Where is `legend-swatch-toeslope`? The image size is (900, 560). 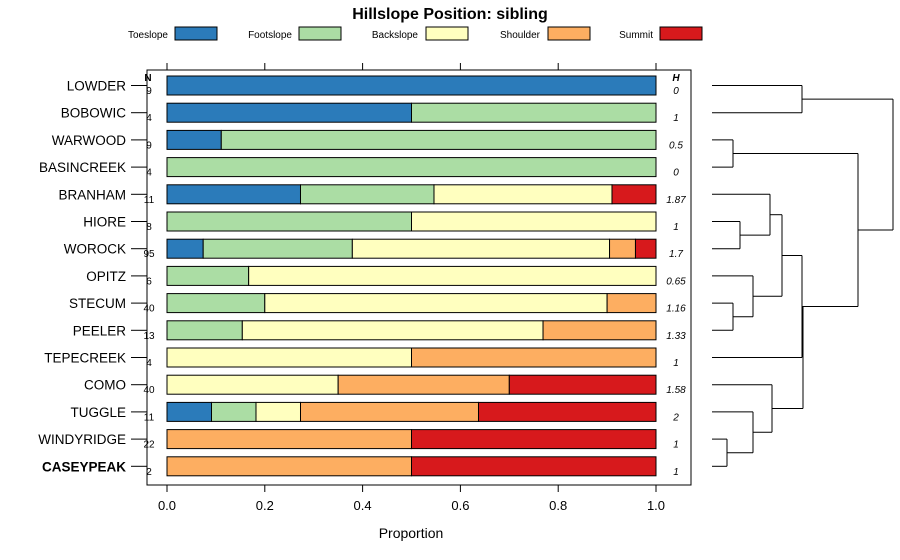
legend-swatch-toeslope is located at coordinates (196, 33).